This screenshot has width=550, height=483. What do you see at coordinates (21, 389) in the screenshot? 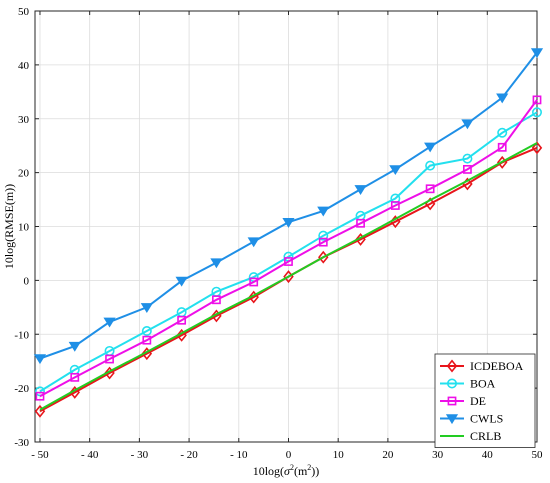
I see `y-tick-label: -20` at bounding box center [21, 389].